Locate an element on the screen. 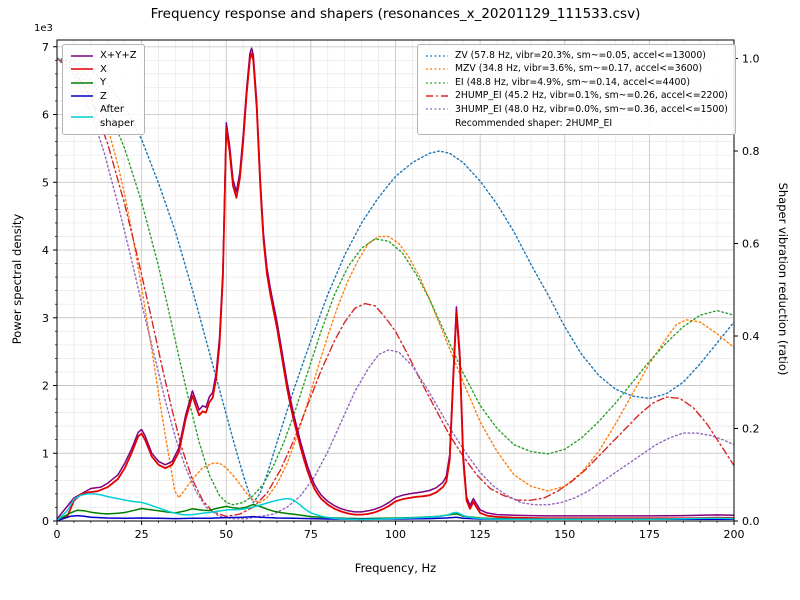 This screenshot has width=800, height=600. y-right-tick-label: 1.0 is located at coordinates (751, 59).